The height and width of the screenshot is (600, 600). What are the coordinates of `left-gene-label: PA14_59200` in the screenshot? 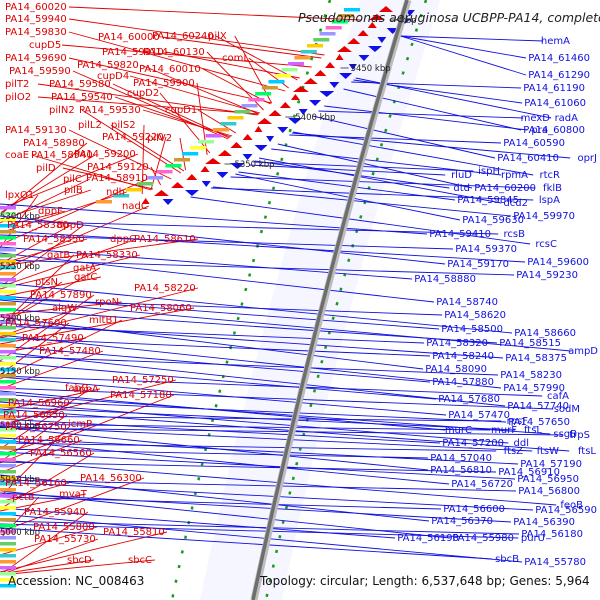 It's located at (105, 154).